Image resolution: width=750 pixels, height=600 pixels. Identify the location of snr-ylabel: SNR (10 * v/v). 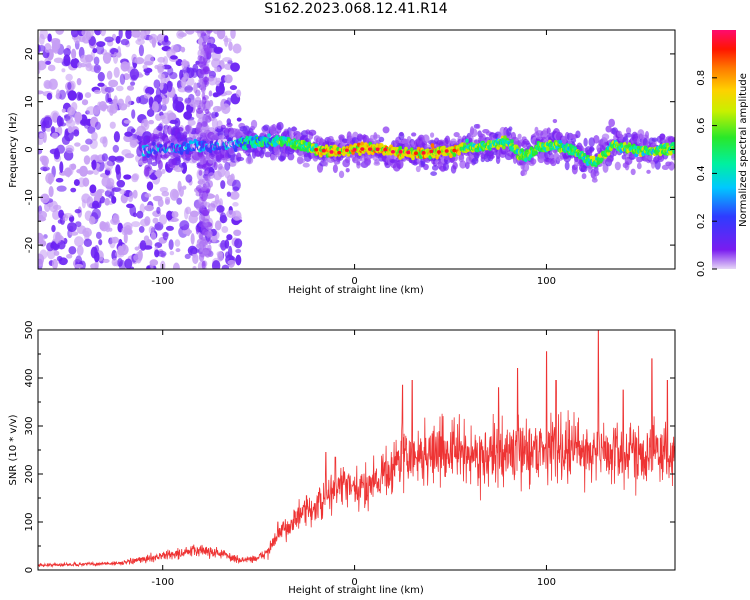
(13, 449).